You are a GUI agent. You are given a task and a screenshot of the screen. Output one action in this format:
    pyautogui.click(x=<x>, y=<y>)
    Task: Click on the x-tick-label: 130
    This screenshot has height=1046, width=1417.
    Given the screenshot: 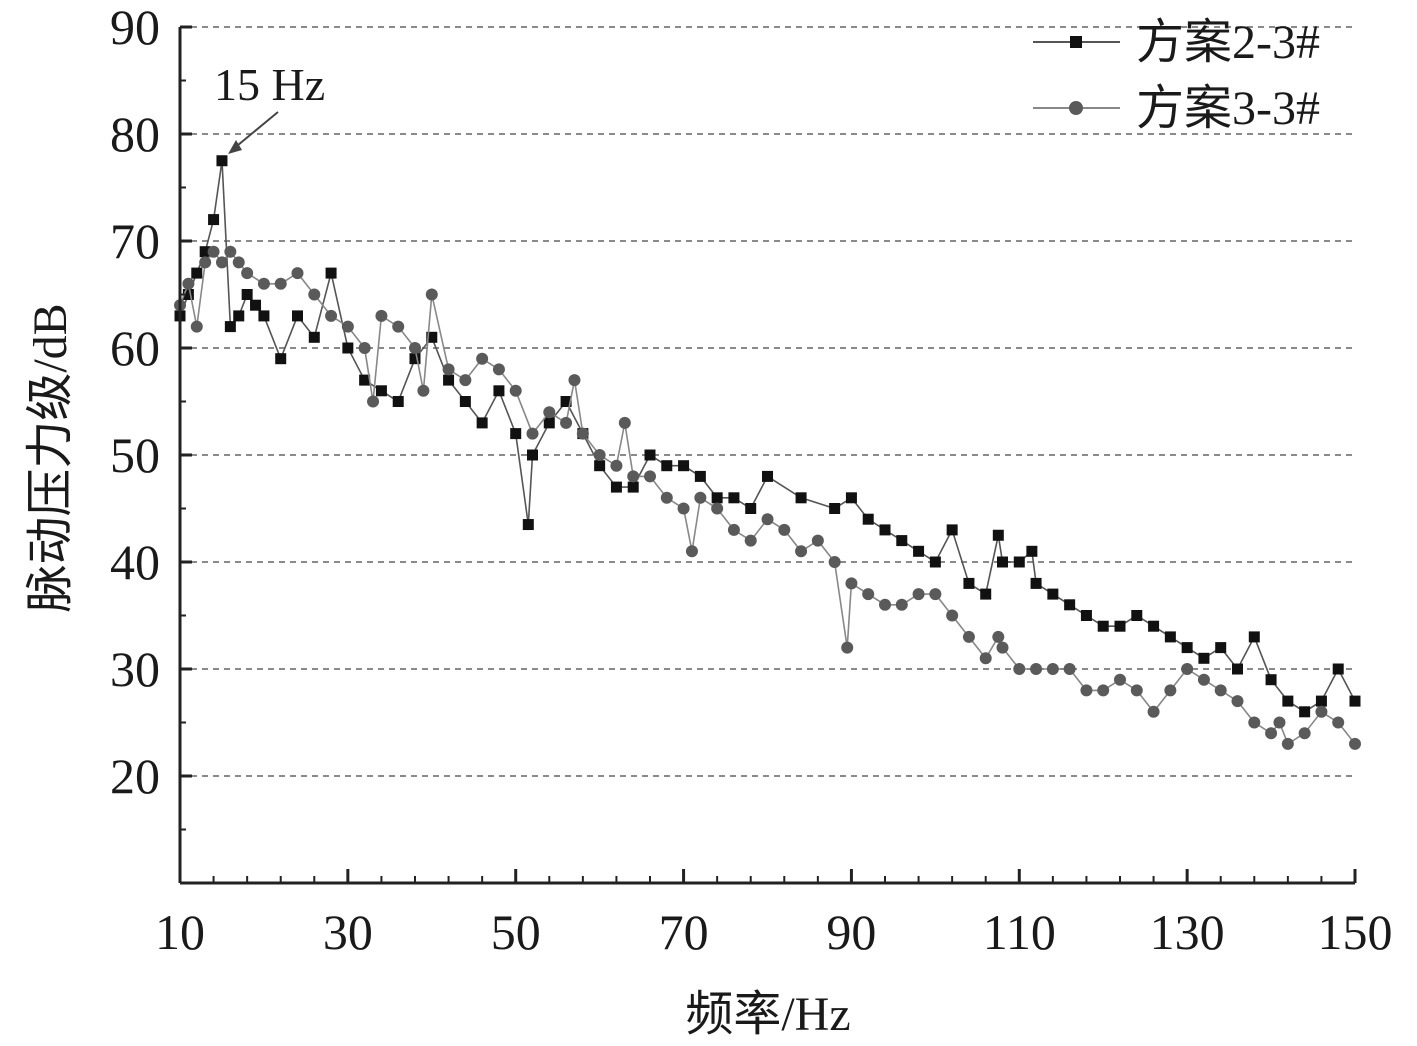 What is the action you would take?
    pyautogui.click(x=1187, y=932)
    